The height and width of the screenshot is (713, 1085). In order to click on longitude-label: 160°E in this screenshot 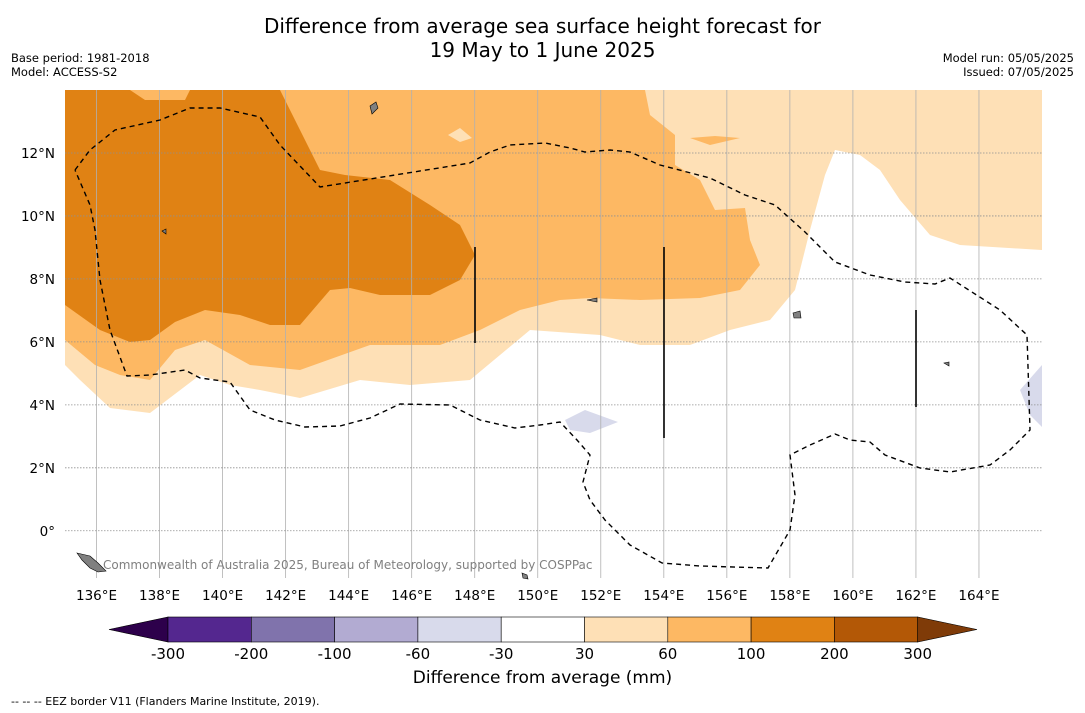, I will do `click(852, 596)`.